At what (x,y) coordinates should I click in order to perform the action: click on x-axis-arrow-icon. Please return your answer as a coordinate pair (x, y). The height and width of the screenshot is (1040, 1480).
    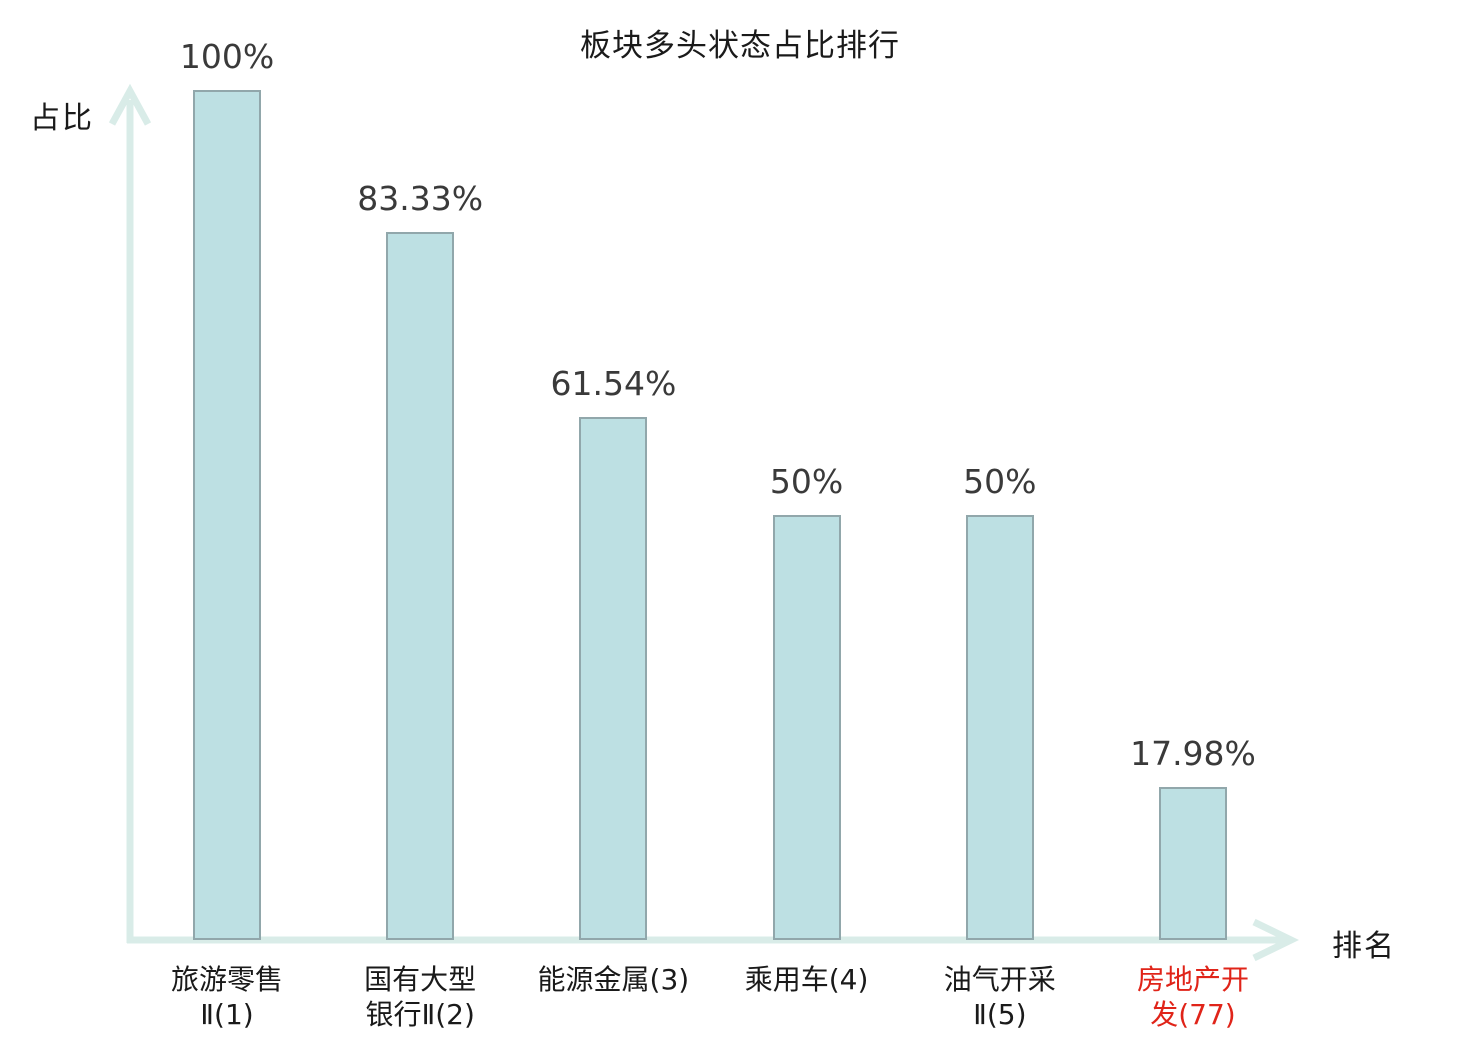
    Looking at the image, I should click on (1276, 940).